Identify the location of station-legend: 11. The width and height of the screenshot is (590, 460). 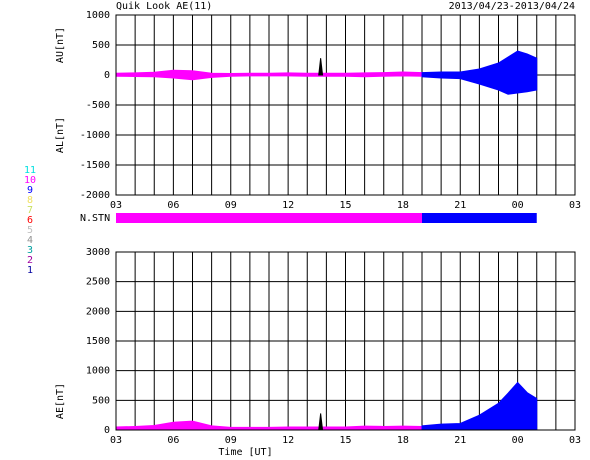
(30, 170).